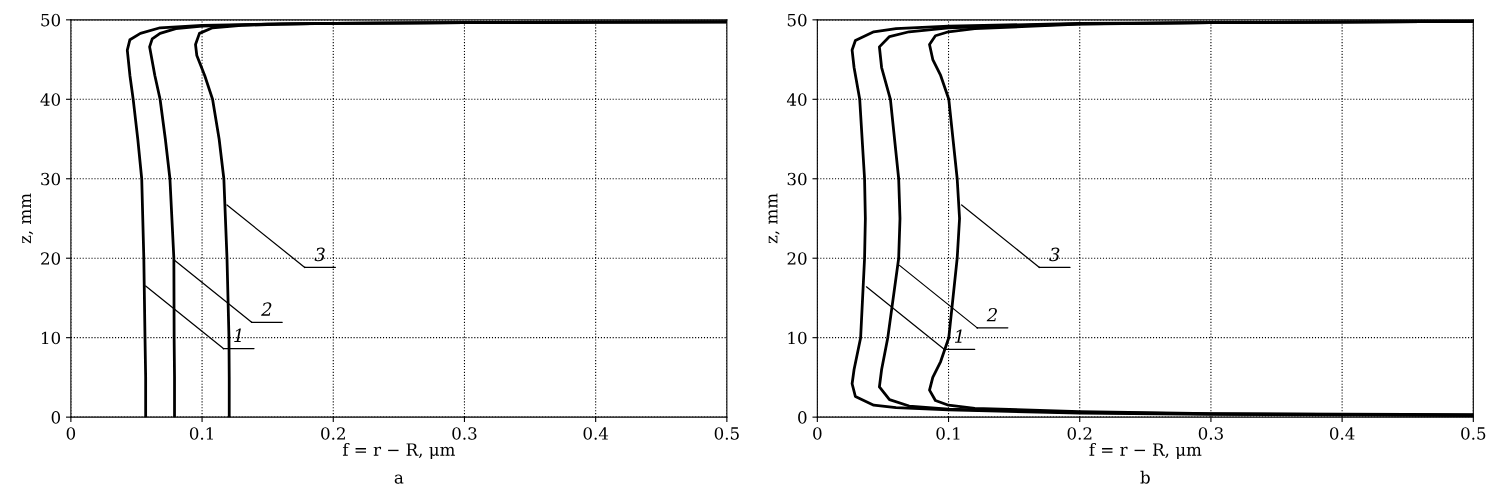 The image size is (1508, 496). Describe the element at coordinates (1145, 477) in the screenshot. I see `text: b` at that location.